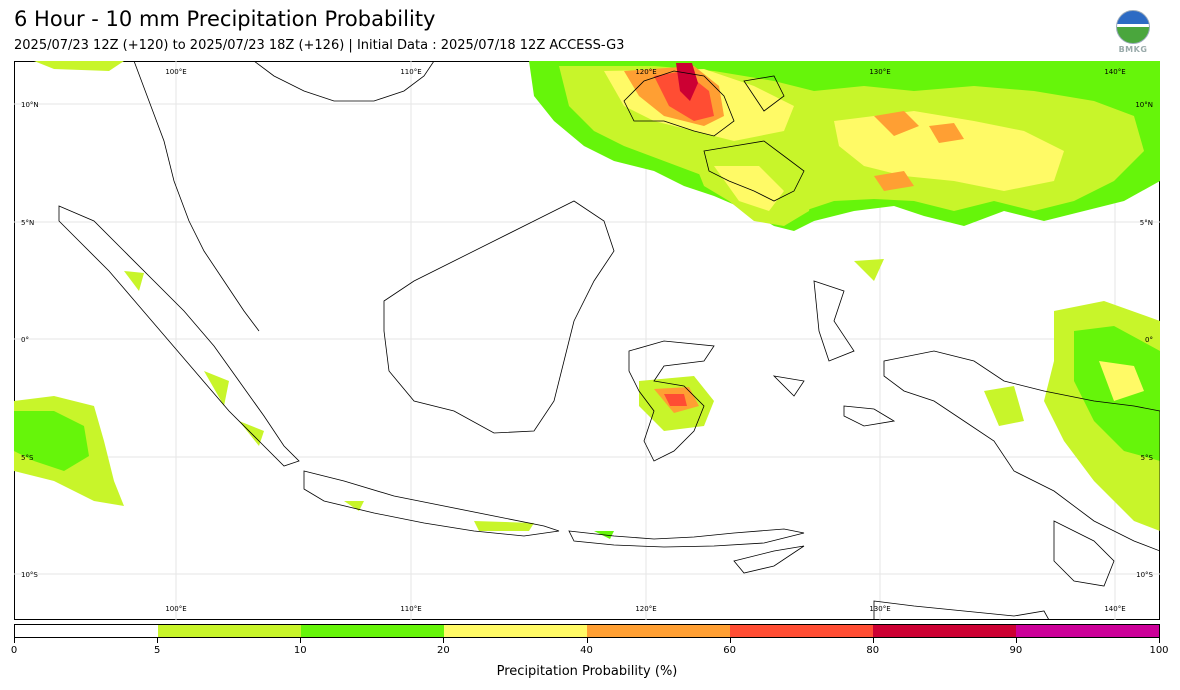 Image resolution: width=1180 pixels, height=690 pixels. What do you see at coordinates (879, 72) in the screenshot?
I see `lon-label-top: 130°E` at bounding box center [879, 72].